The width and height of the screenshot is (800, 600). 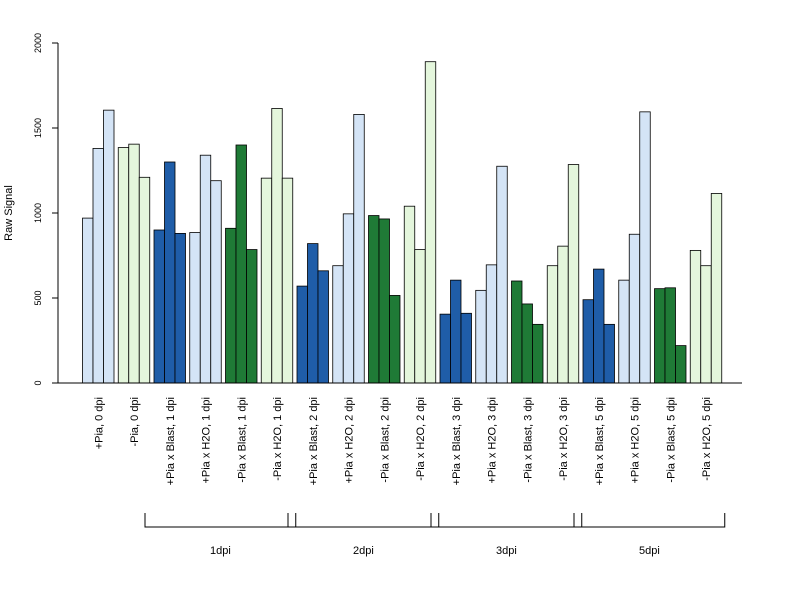 What do you see at coordinates (99, 423) in the screenshot?
I see `category-label-1: +Pia, 0 dpi` at bounding box center [99, 423].